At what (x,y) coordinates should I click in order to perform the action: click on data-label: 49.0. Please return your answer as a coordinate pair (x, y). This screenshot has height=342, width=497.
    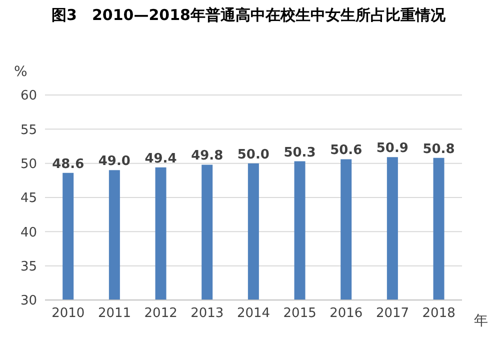
    Looking at the image, I should click on (114, 162).